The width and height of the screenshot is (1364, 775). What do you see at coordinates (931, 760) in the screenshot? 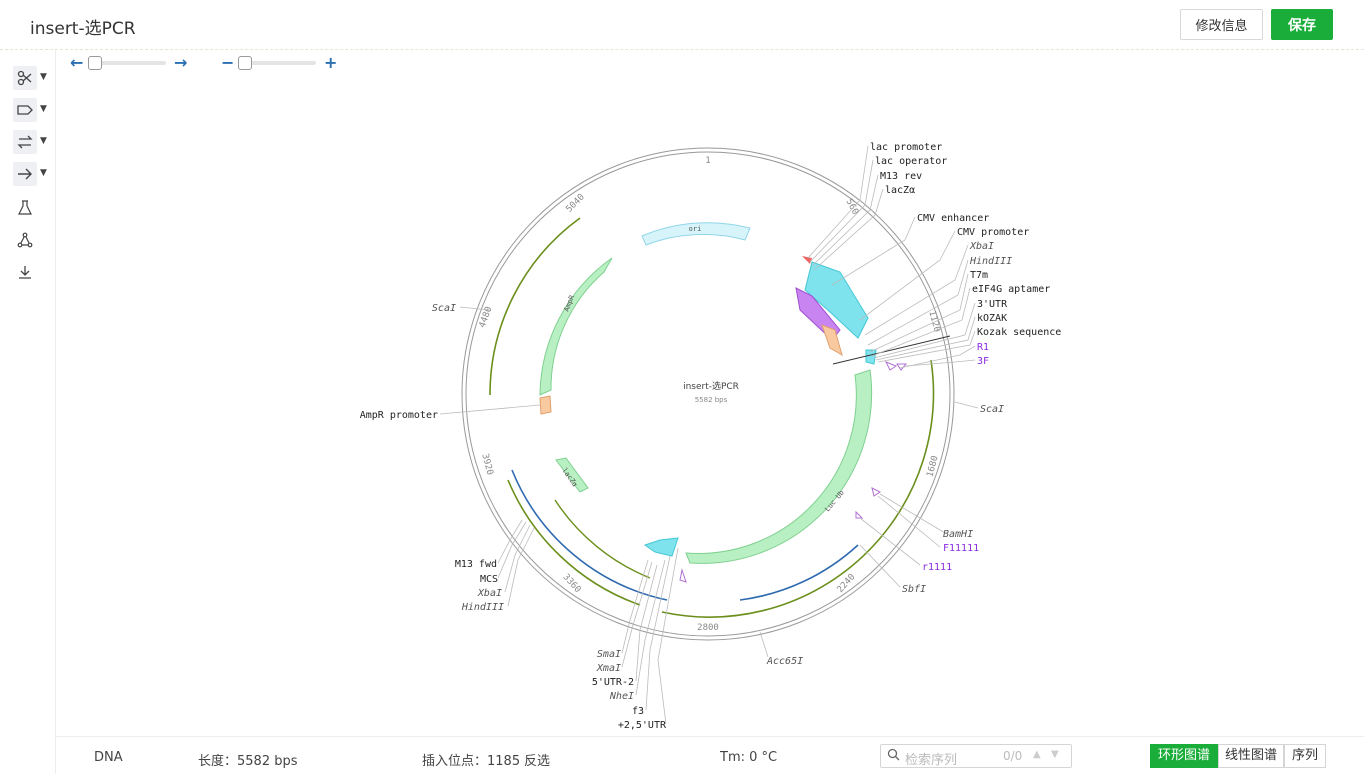
I see `search-input: 检索序列` at bounding box center [931, 760].